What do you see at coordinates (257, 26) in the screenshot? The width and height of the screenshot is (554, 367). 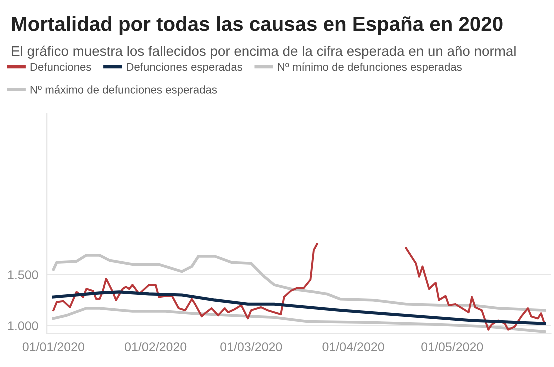 I see `chart-title: Mortalidad por todas las causas en España en 2020` at bounding box center [257, 26].